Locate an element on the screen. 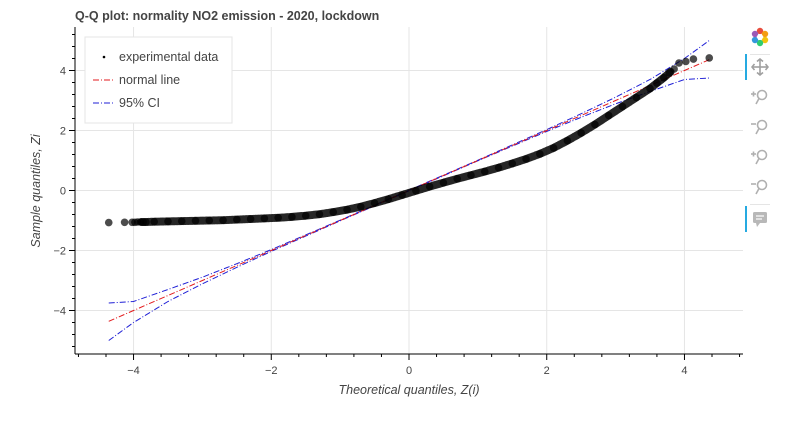 This screenshot has width=790, height=424. legend-label: normal line is located at coordinates (149, 80).